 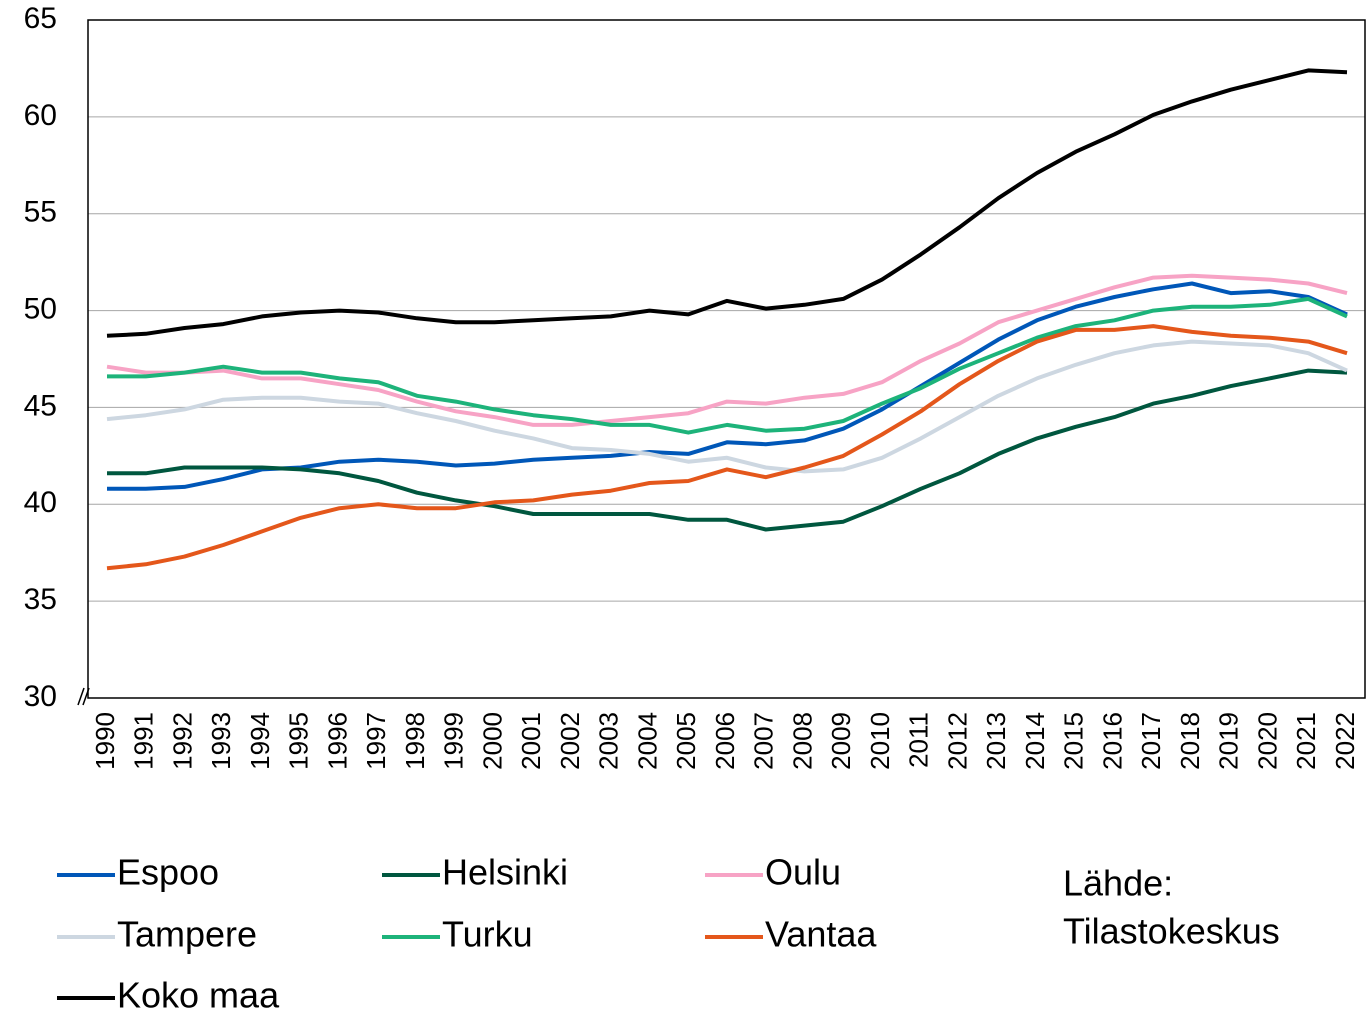 I want to click on y-tick-label: 65, so click(x=40, y=18).